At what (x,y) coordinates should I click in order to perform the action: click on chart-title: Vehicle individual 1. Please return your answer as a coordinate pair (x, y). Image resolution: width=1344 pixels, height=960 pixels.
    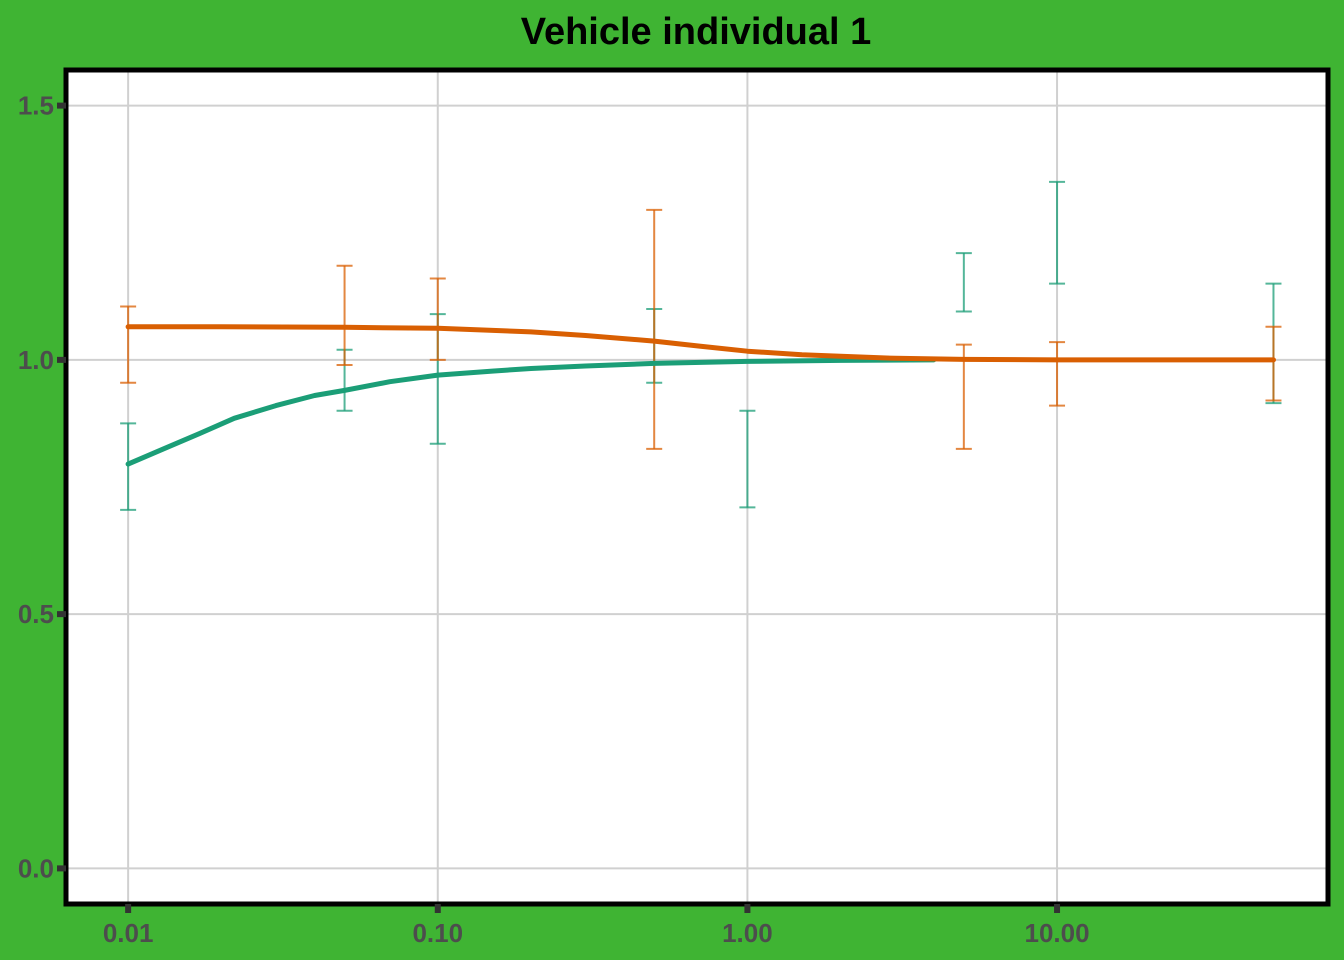
    Looking at the image, I should click on (696, 32).